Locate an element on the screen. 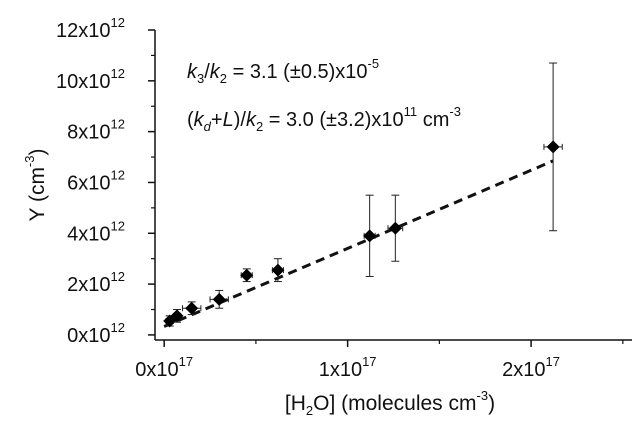  y-tick-label: 4x10¹² is located at coordinates (96, 231).